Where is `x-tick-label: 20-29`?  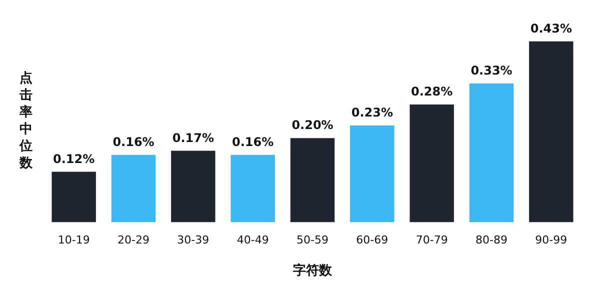
x-tick-label: 20-29 is located at coordinates (134, 240).